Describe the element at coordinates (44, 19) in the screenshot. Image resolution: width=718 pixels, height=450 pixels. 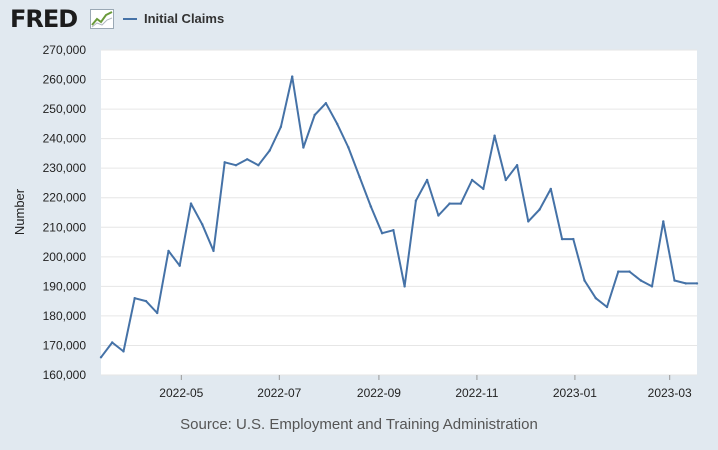
I see `fred-logo: FRED` at that location.